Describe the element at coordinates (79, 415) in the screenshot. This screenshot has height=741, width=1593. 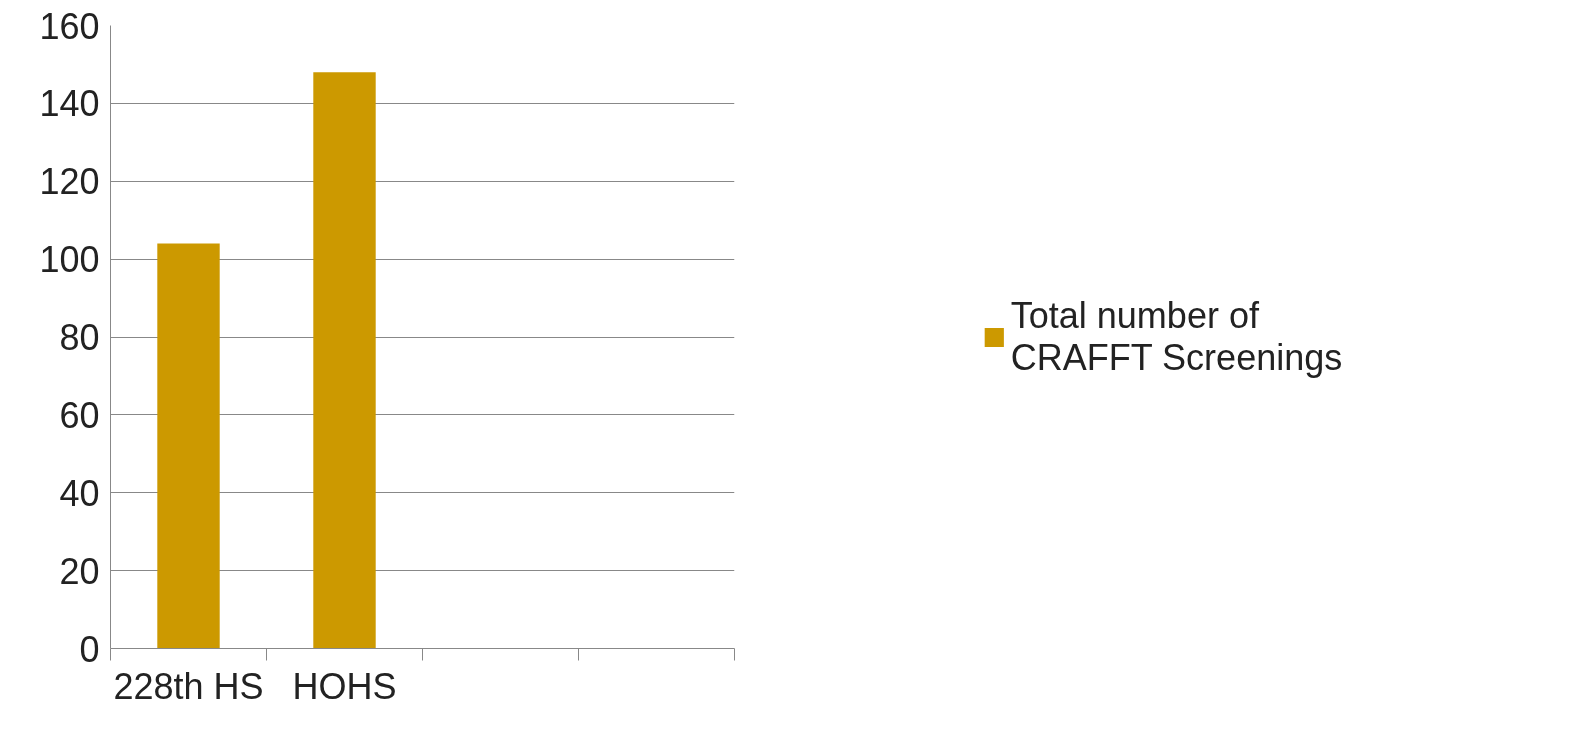
I see `y-tick-label: 60` at that location.